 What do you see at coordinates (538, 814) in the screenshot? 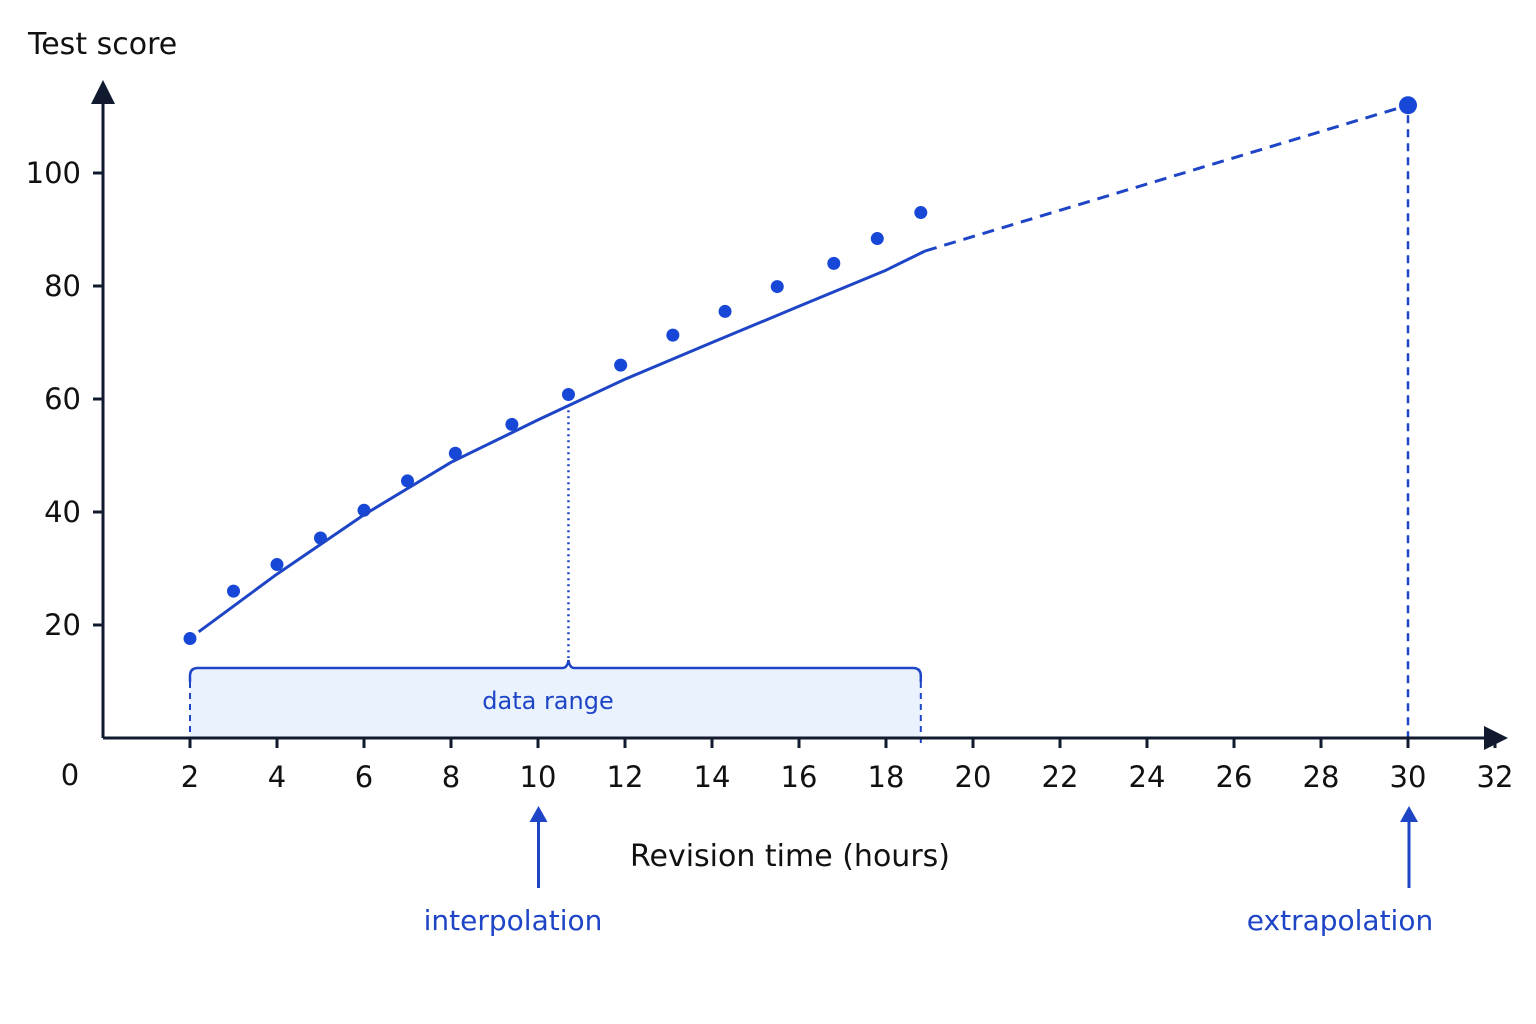
I see `interpolation-arrow-head` at bounding box center [538, 814].